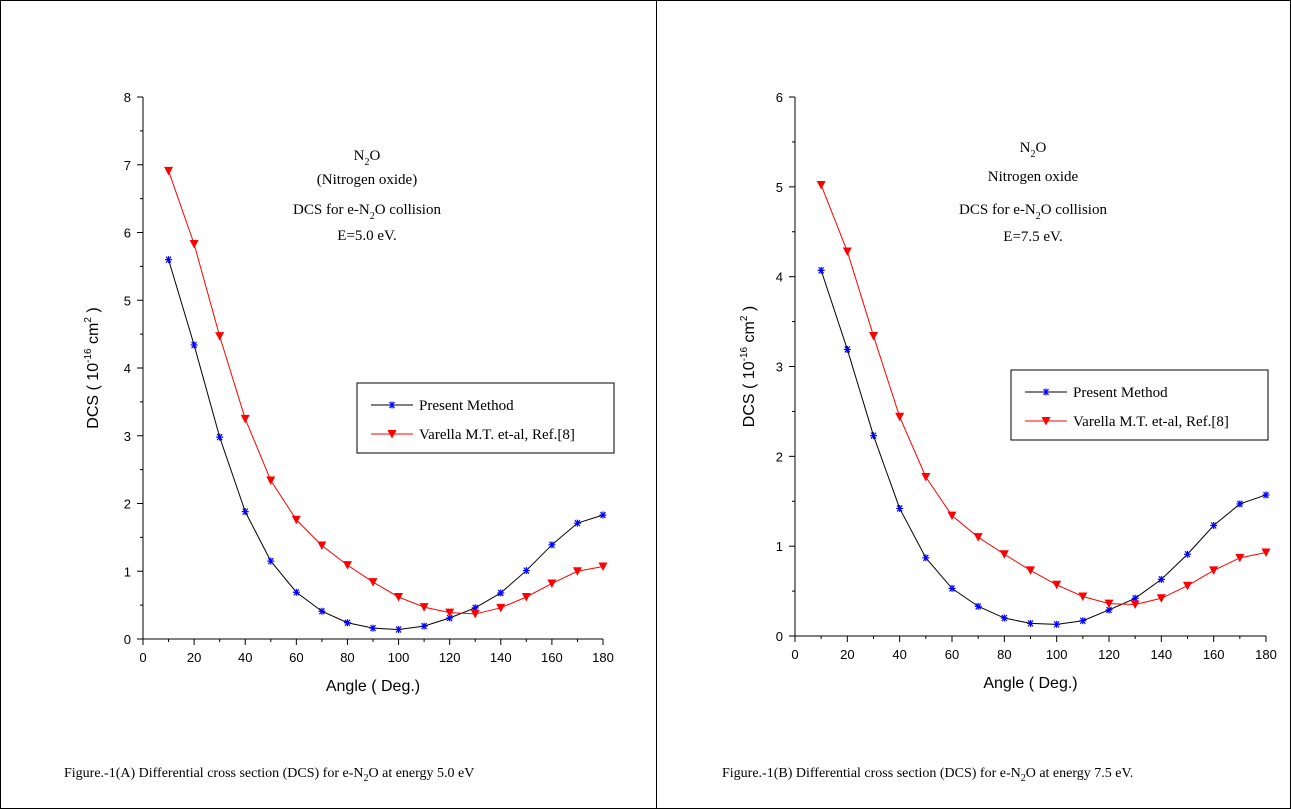  What do you see at coordinates (366, 236) in the screenshot?
I see `annotation-energy: E=5.0 eV.` at bounding box center [366, 236].